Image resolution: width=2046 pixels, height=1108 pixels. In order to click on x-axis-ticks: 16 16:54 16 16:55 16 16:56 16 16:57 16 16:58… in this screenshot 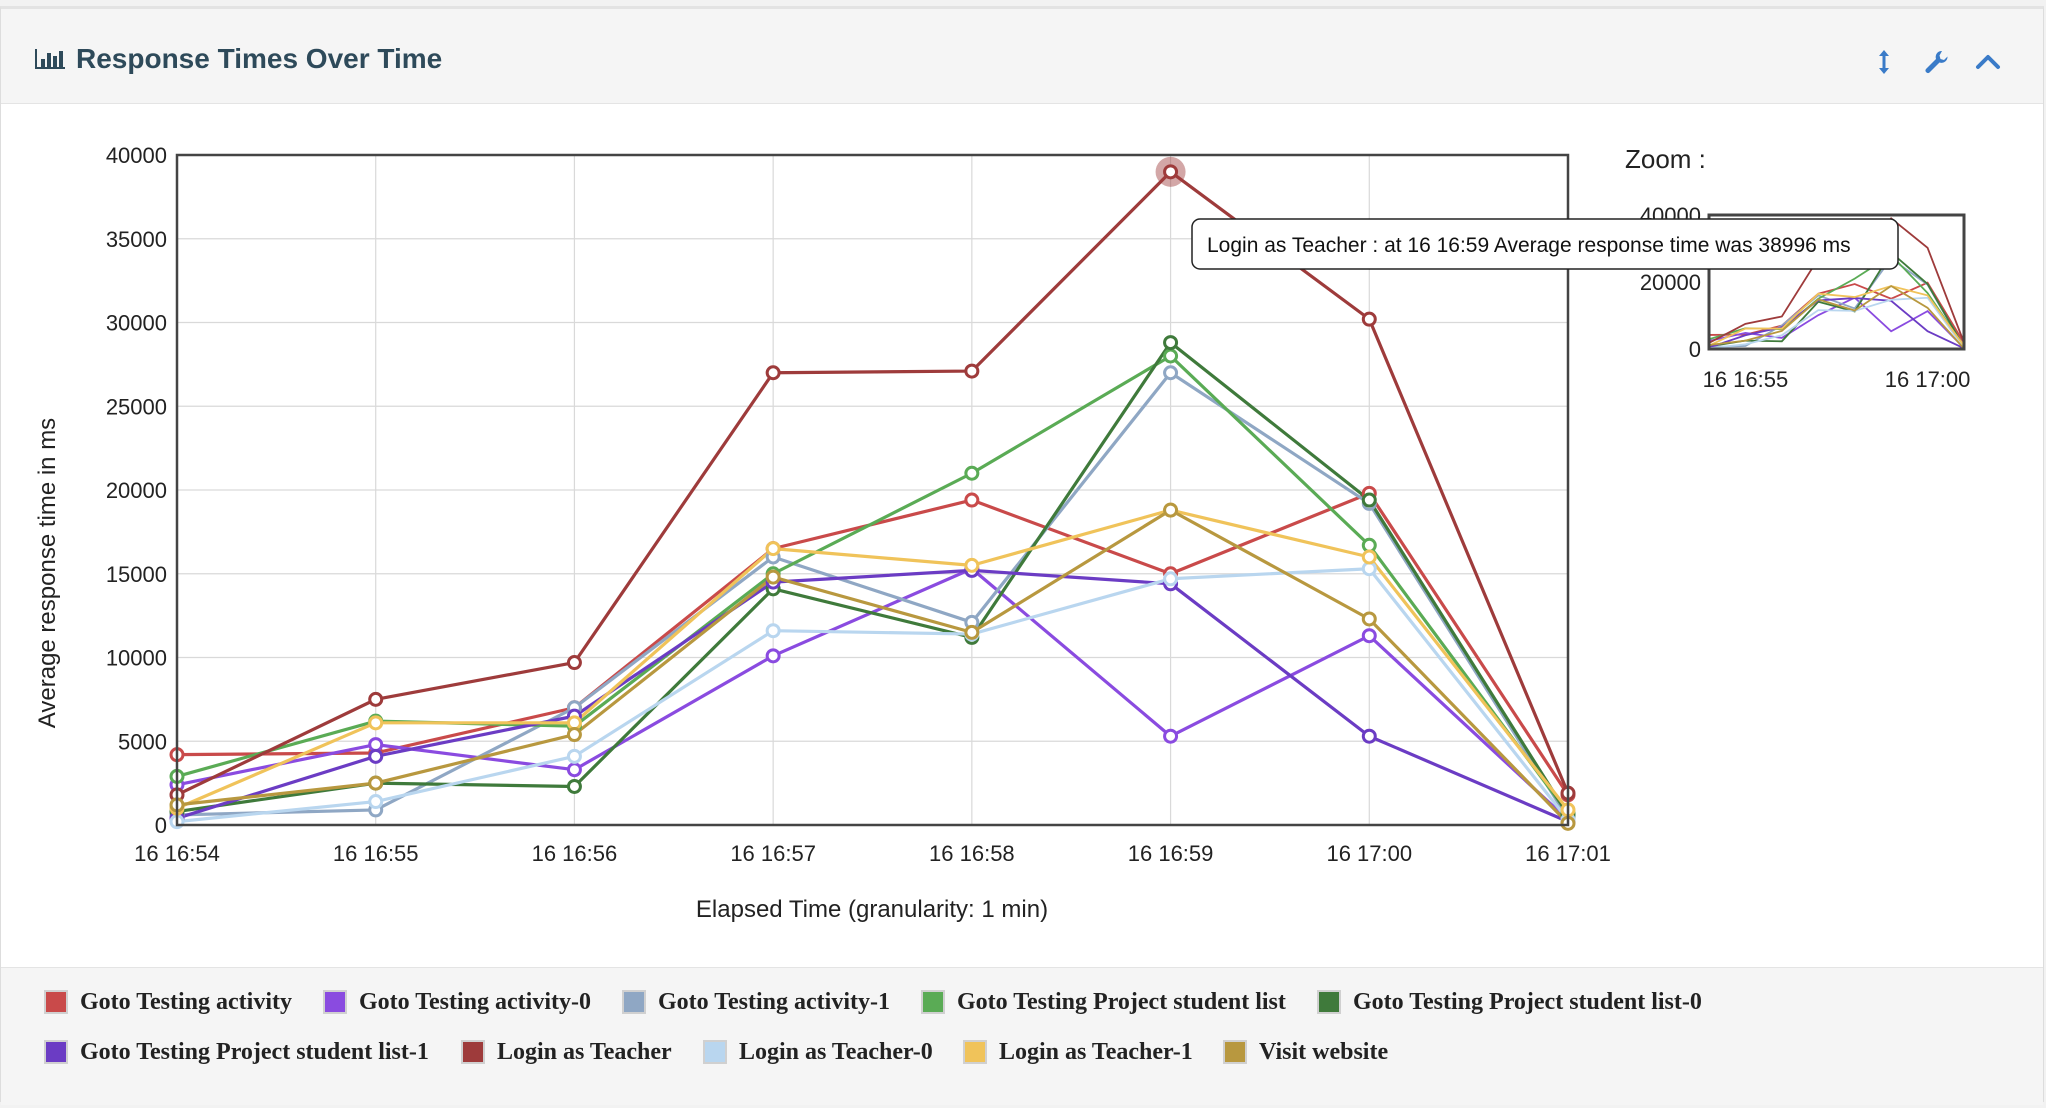, I will do `click(872, 853)`.